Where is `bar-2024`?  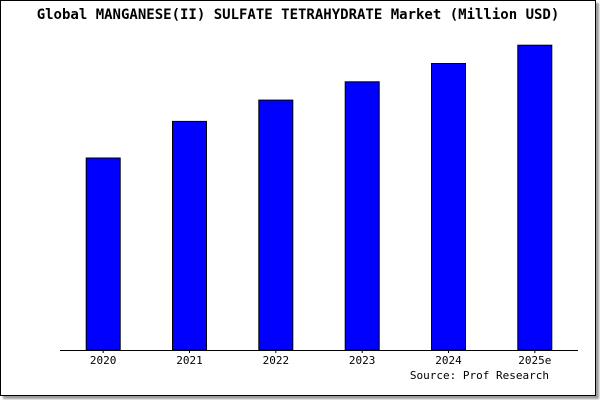 bar-2024 is located at coordinates (448, 207).